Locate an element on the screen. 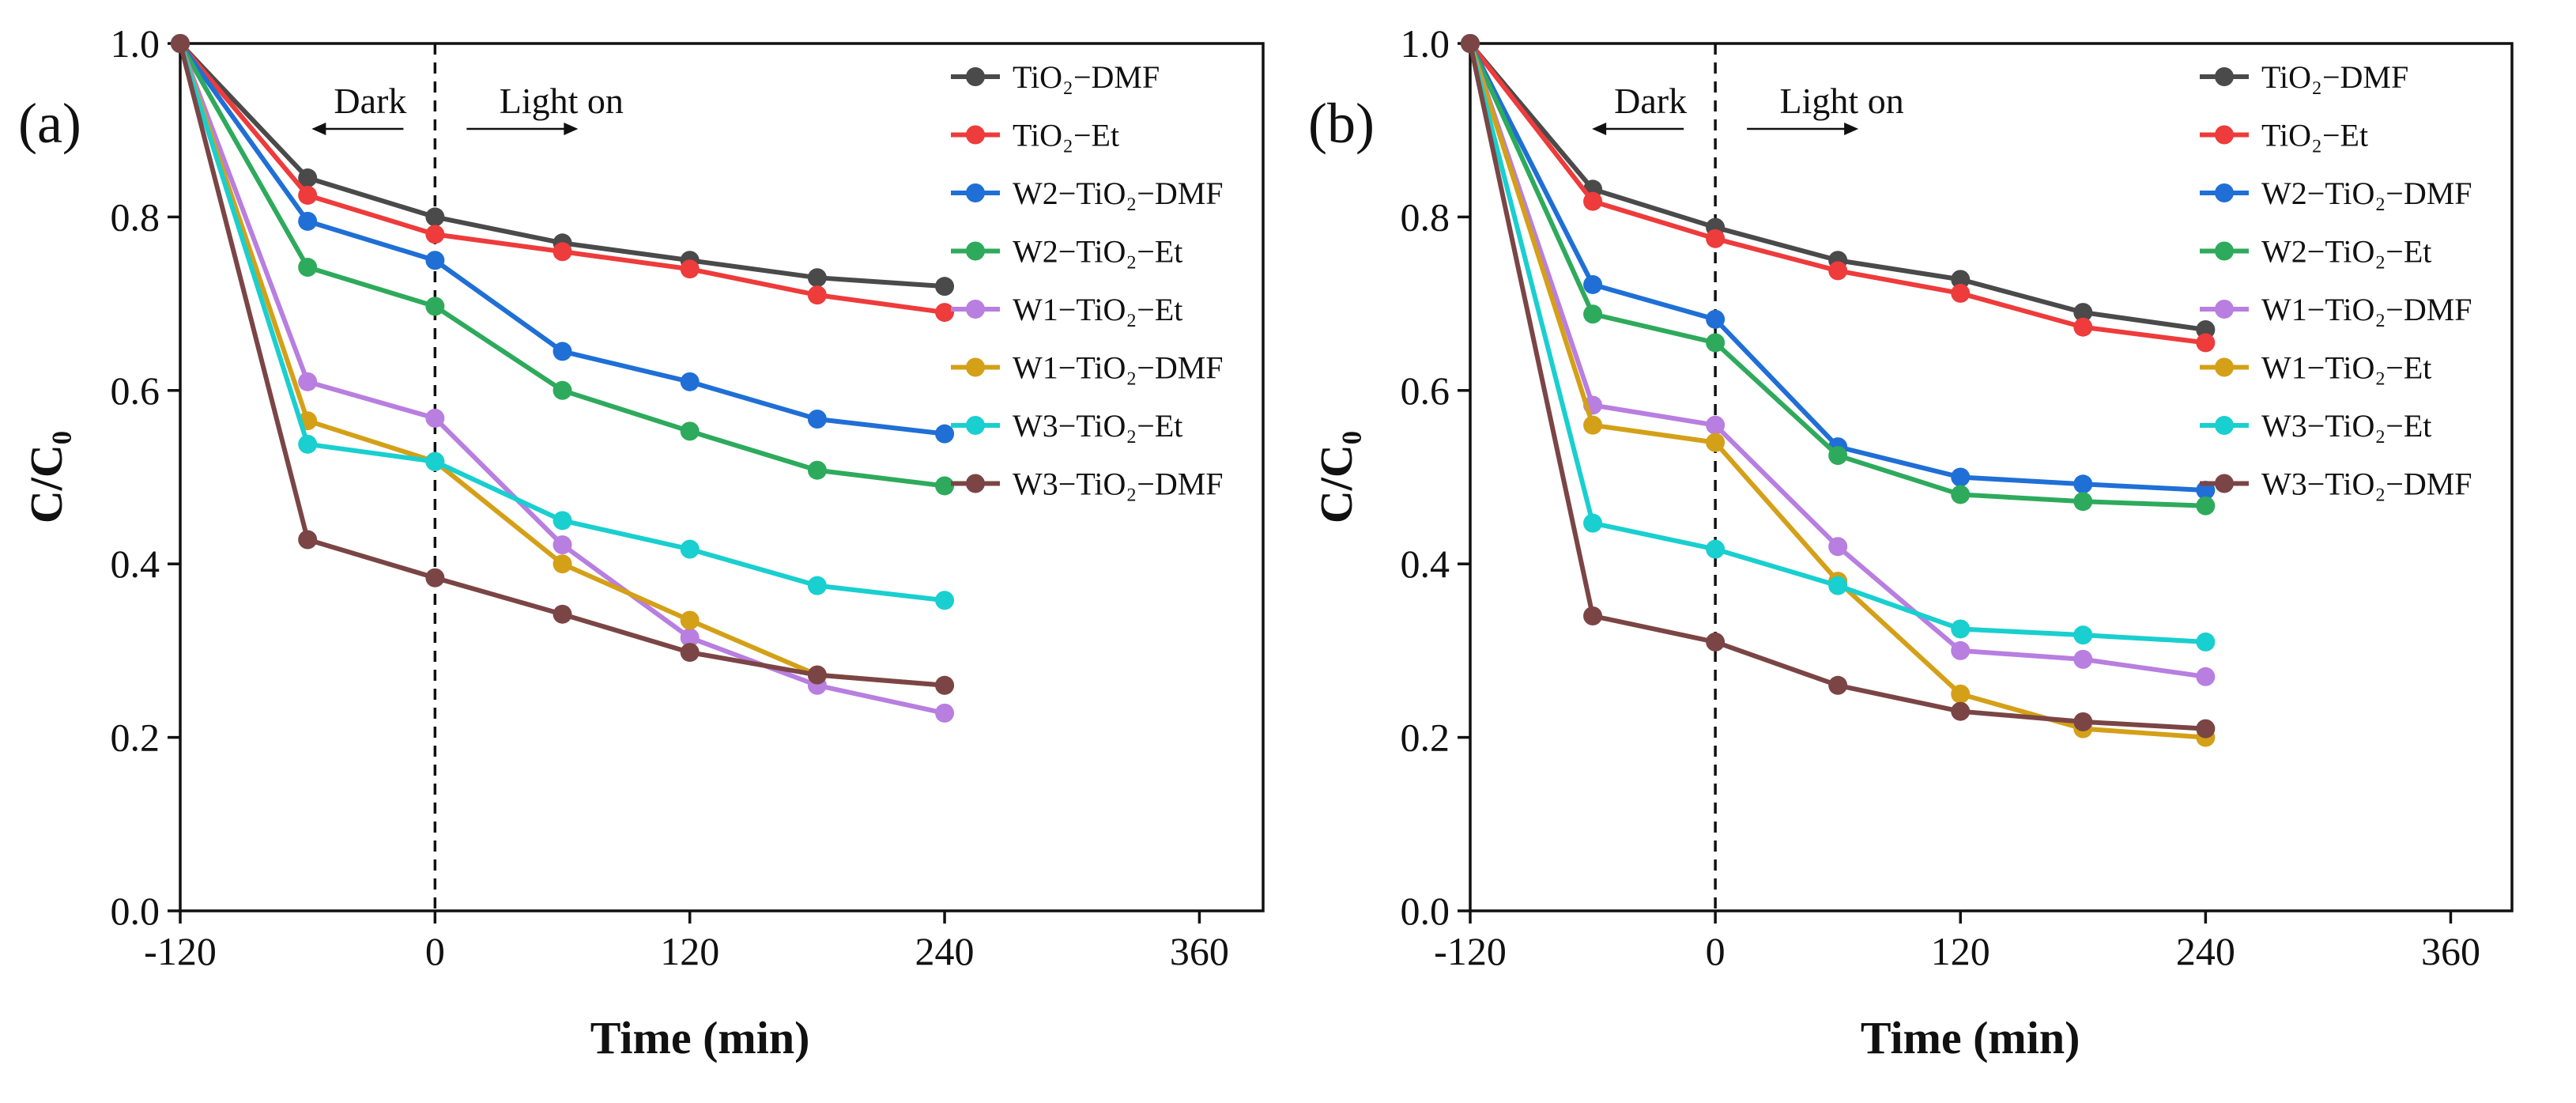 This screenshot has height=1103, width=2576. legend-label: W2−TiO₂−DMF is located at coordinates (1118, 194).